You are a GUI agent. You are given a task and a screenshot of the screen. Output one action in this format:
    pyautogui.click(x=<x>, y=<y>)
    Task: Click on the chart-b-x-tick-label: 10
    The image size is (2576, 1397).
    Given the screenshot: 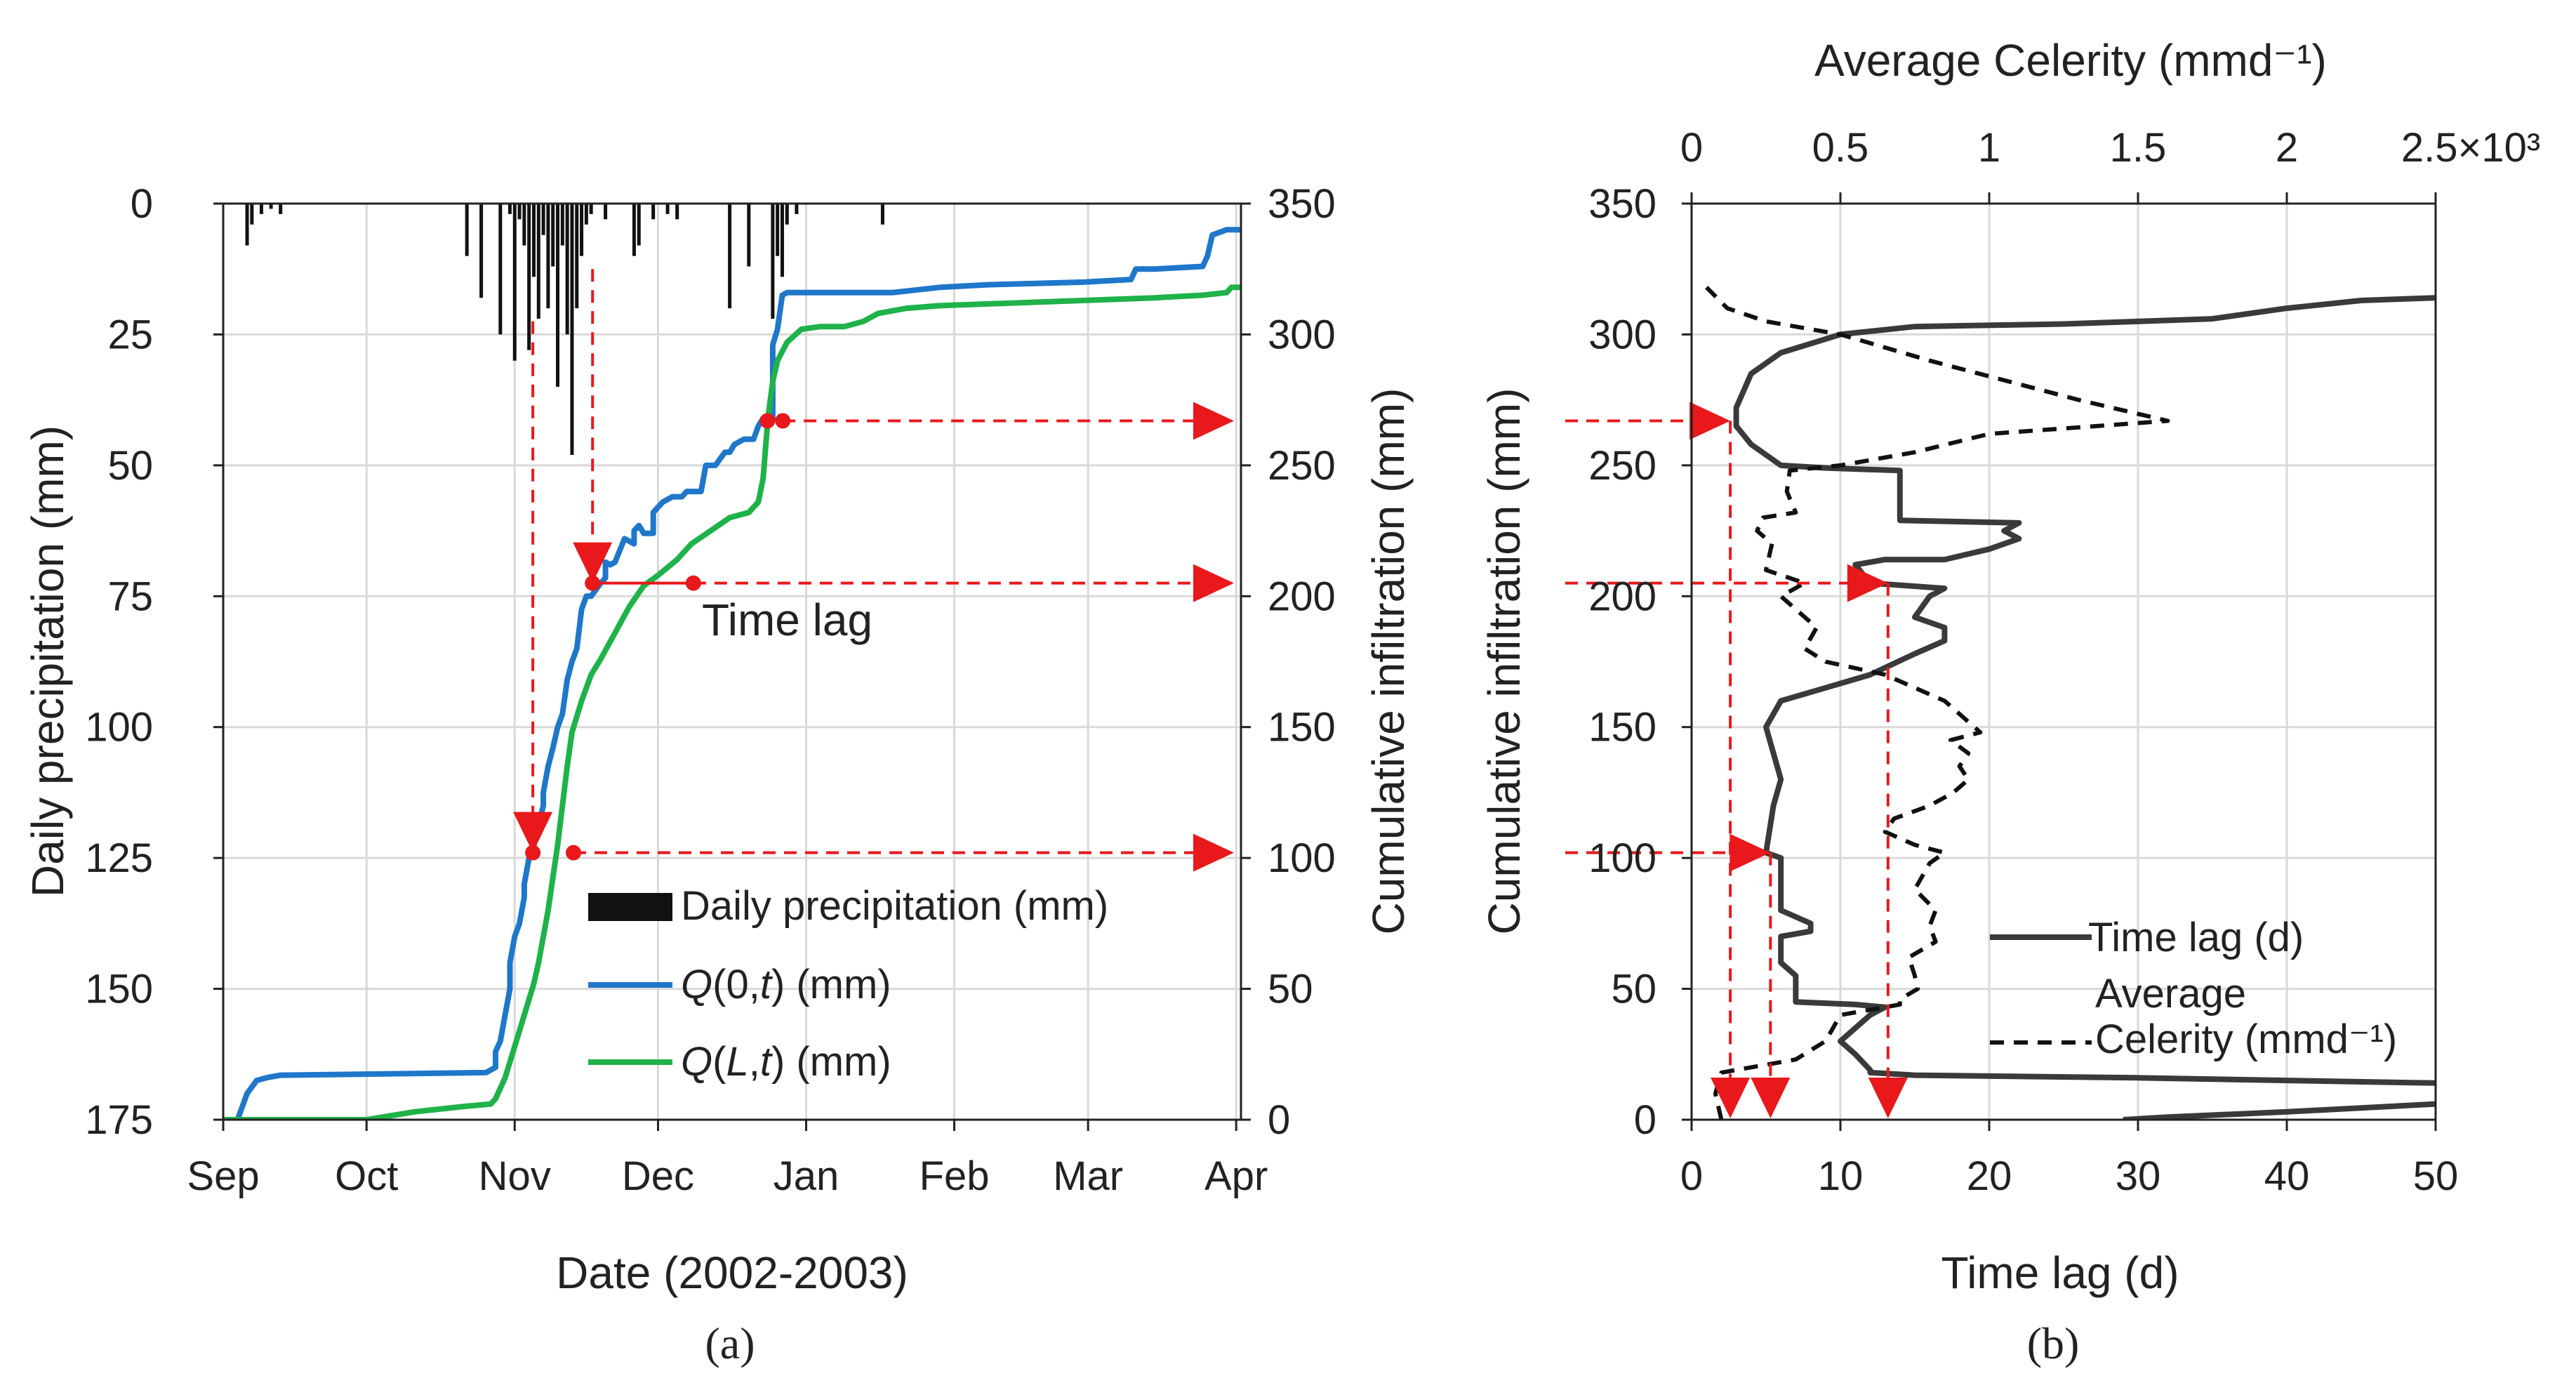 What is the action you would take?
    pyautogui.click(x=1841, y=1176)
    